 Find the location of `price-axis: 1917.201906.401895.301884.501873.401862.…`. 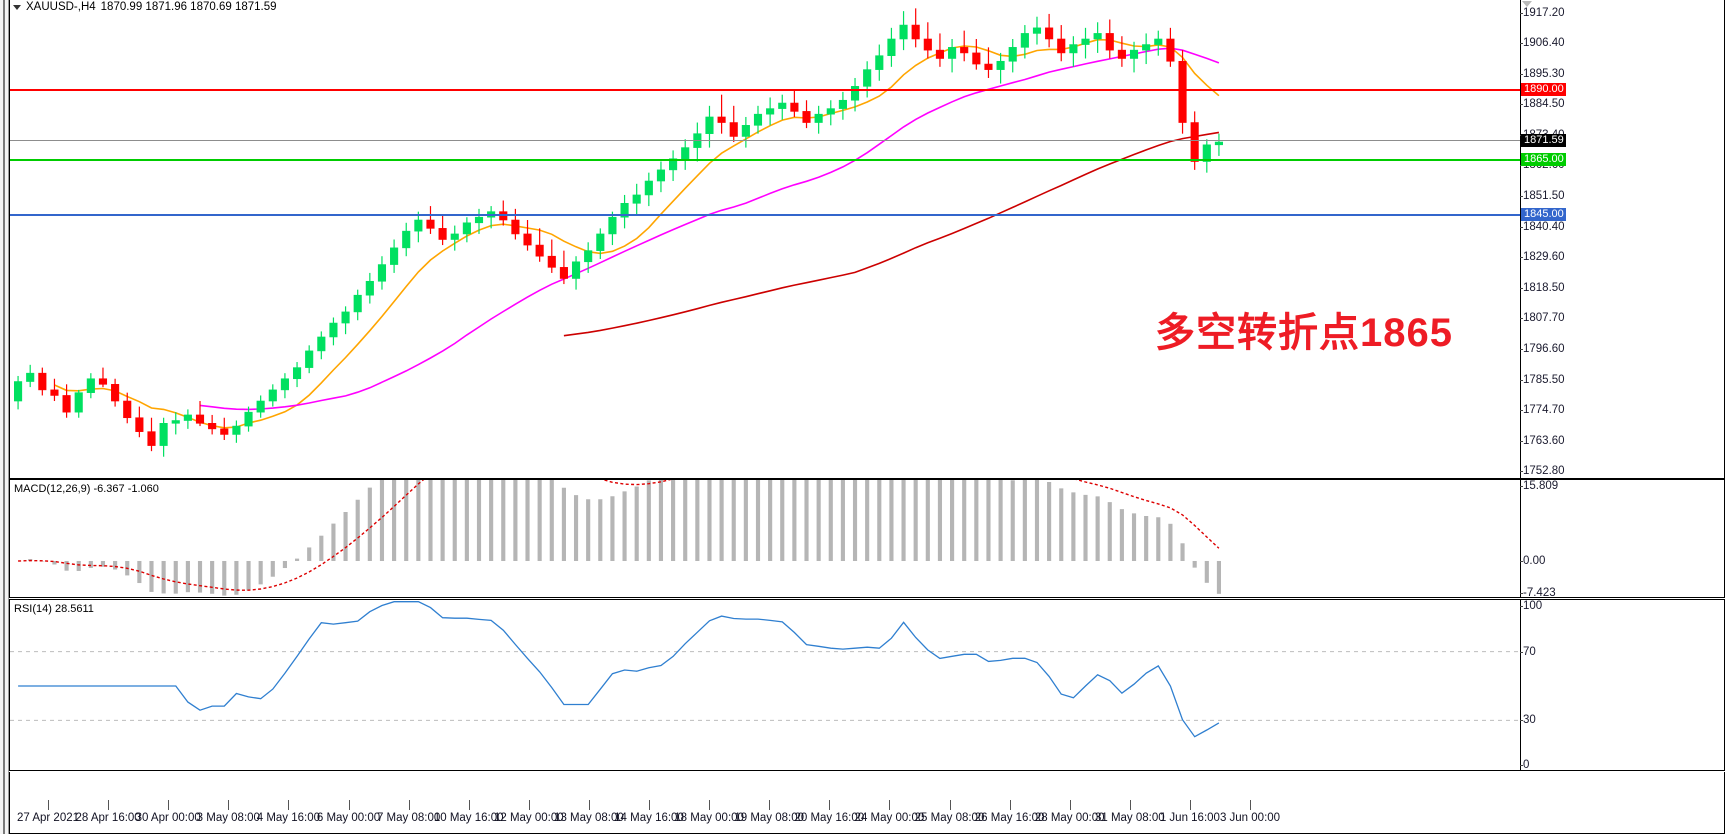

price-axis: 1917.201906.401895.301884.501873.401862.… is located at coordinates (1622, 239).